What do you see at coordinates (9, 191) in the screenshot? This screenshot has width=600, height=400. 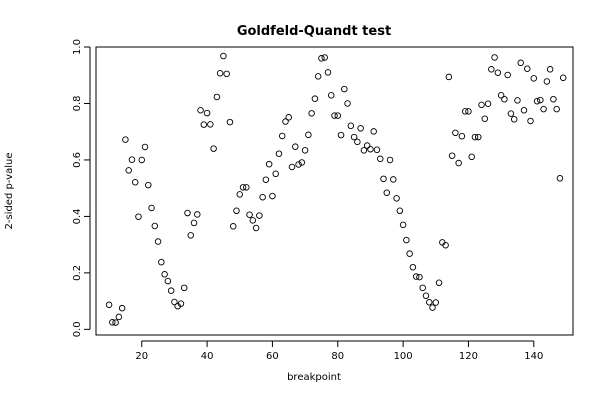 I see `y-axis-label: 2-sided p-value` at bounding box center [9, 191].